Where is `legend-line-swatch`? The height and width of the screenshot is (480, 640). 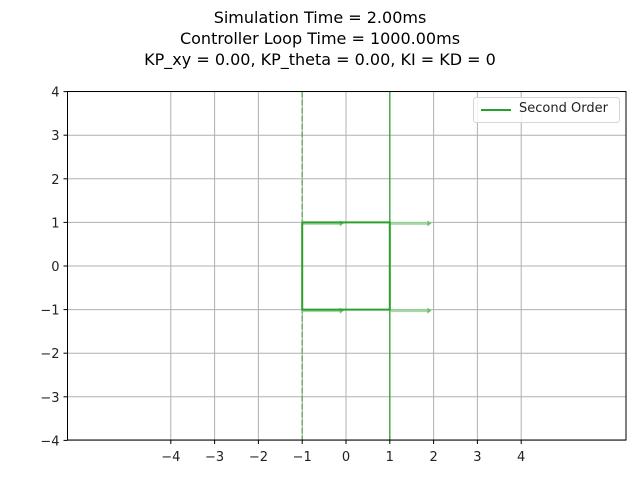 legend-line-swatch is located at coordinates (496, 110).